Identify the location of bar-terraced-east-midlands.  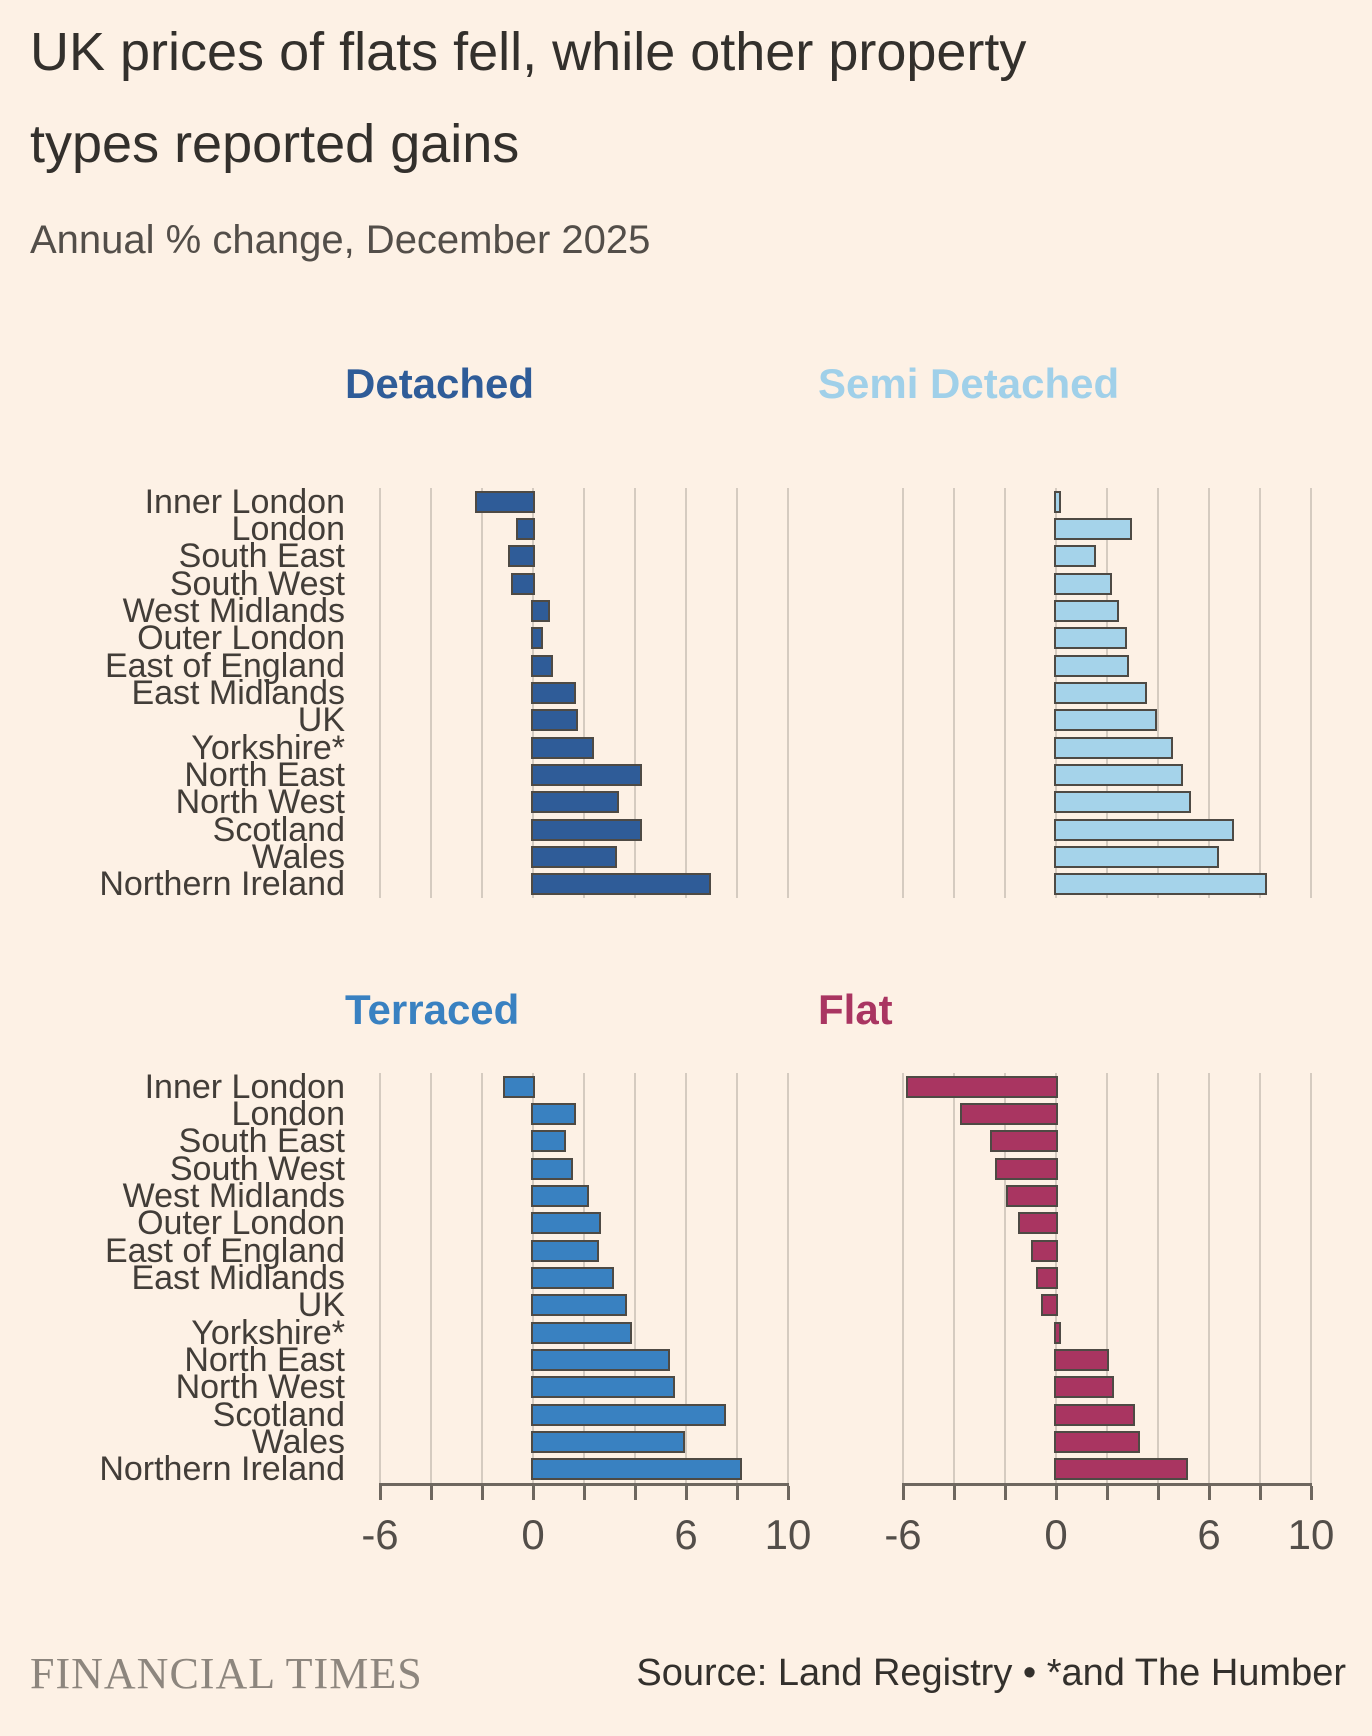
(573, 1278).